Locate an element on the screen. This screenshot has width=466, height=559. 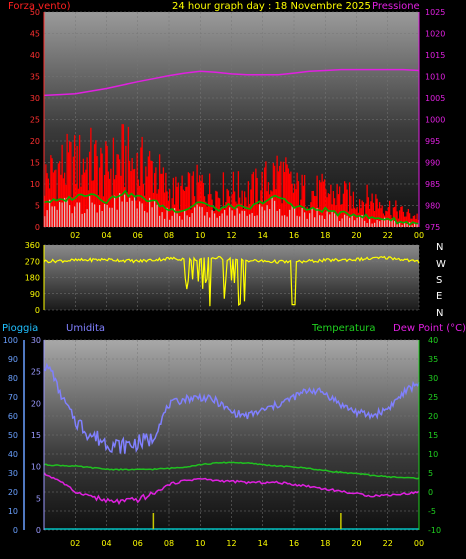
wind-x-tick-label: 16 is located at coordinates (294, 235).